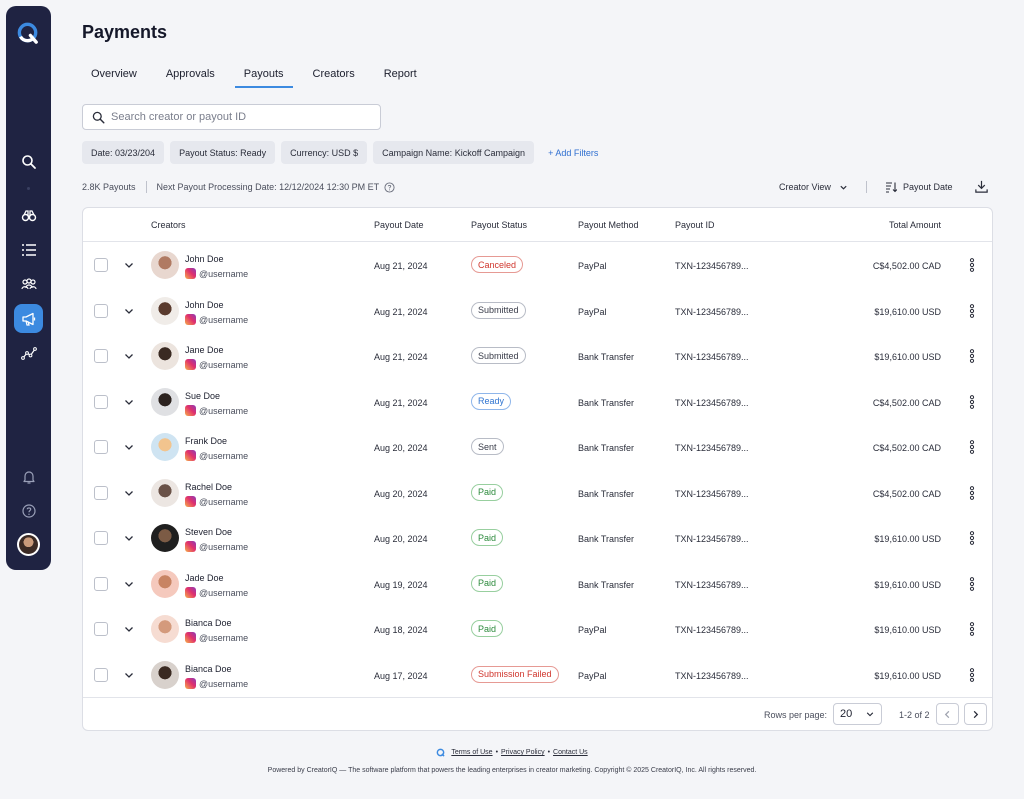  What do you see at coordinates (573, 152) in the screenshot?
I see `add-filters-link: + Add Filters` at bounding box center [573, 152].